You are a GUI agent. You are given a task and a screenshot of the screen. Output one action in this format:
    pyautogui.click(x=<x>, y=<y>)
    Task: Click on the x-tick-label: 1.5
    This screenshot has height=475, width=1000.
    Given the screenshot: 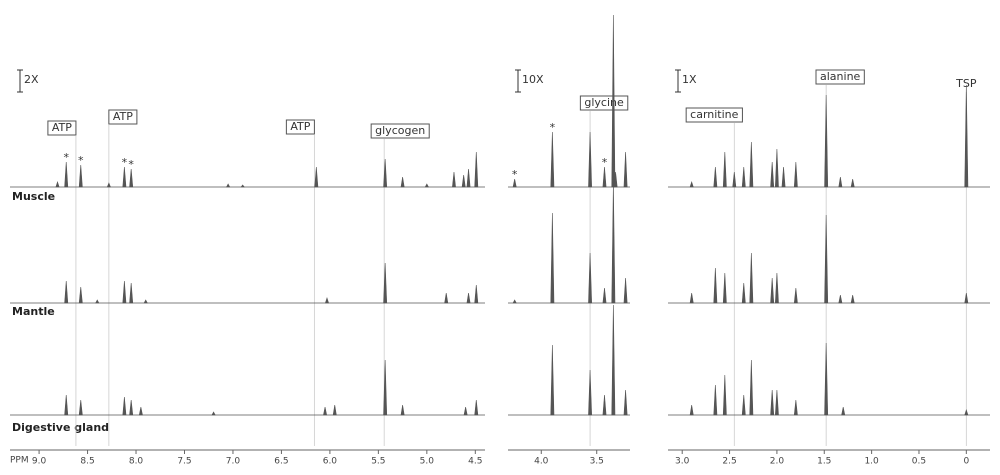 What is the action you would take?
    pyautogui.click(x=824, y=462)
    